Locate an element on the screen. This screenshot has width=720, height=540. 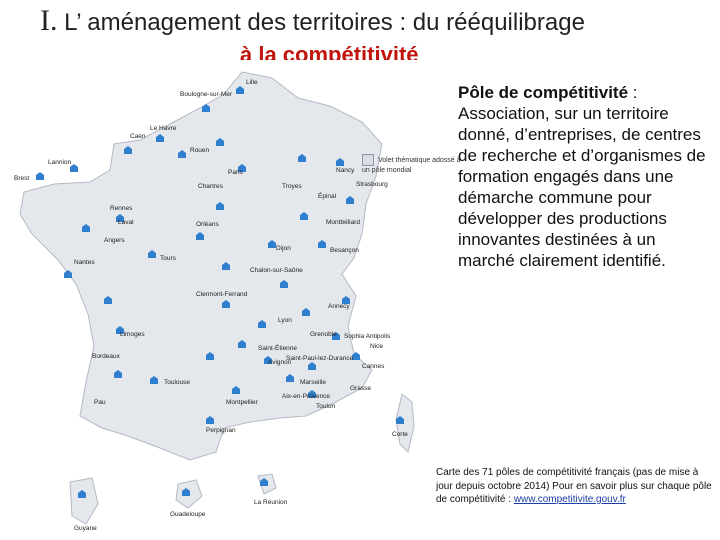
city-label: Aix-en-Provence is located at coordinates (306, 396).